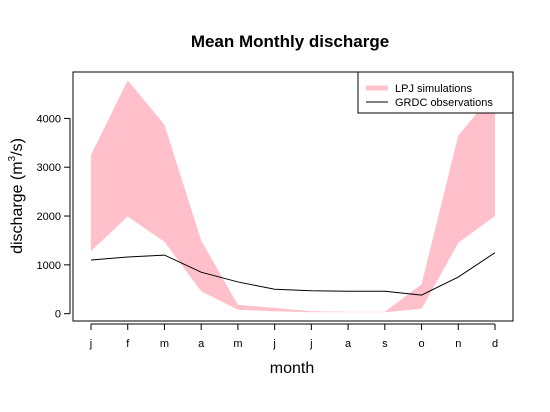  I want to click on y-axis-label-superscript: 3, so click(12, 158).